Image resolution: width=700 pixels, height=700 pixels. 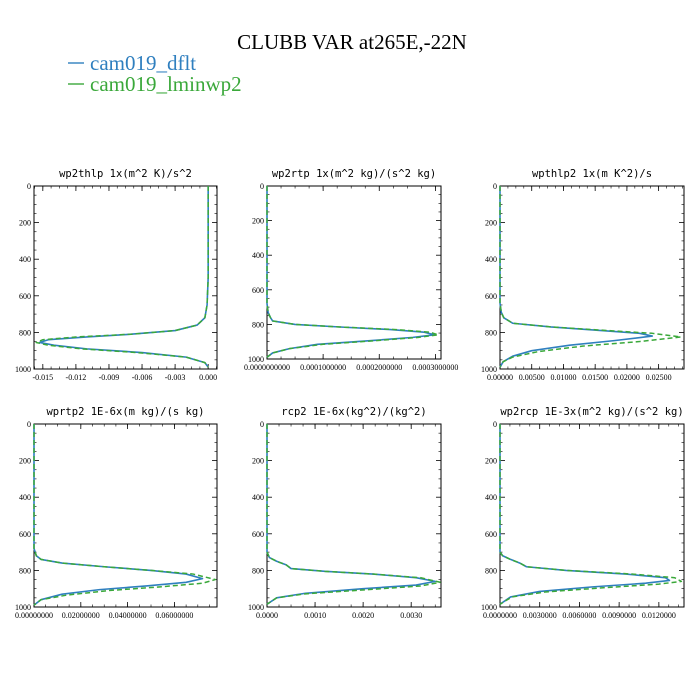 What do you see at coordinates (143, 63) in the screenshot?
I see `legend-label-dflt: cam019_dflt` at bounding box center [143, 63].